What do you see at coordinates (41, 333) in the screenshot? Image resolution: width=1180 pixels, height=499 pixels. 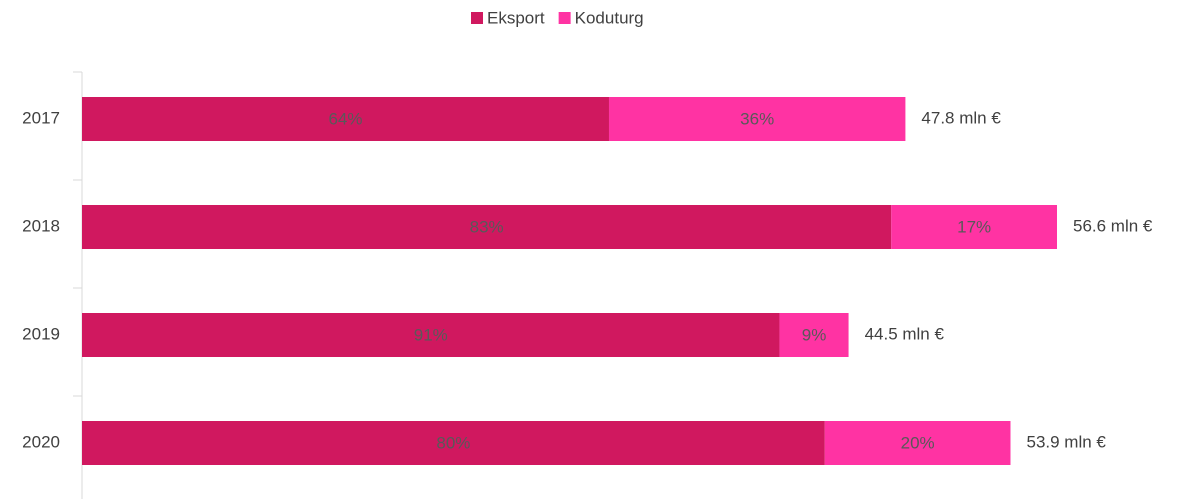 I see `y-tick-label: 2019` at bounding box center [41, 333].